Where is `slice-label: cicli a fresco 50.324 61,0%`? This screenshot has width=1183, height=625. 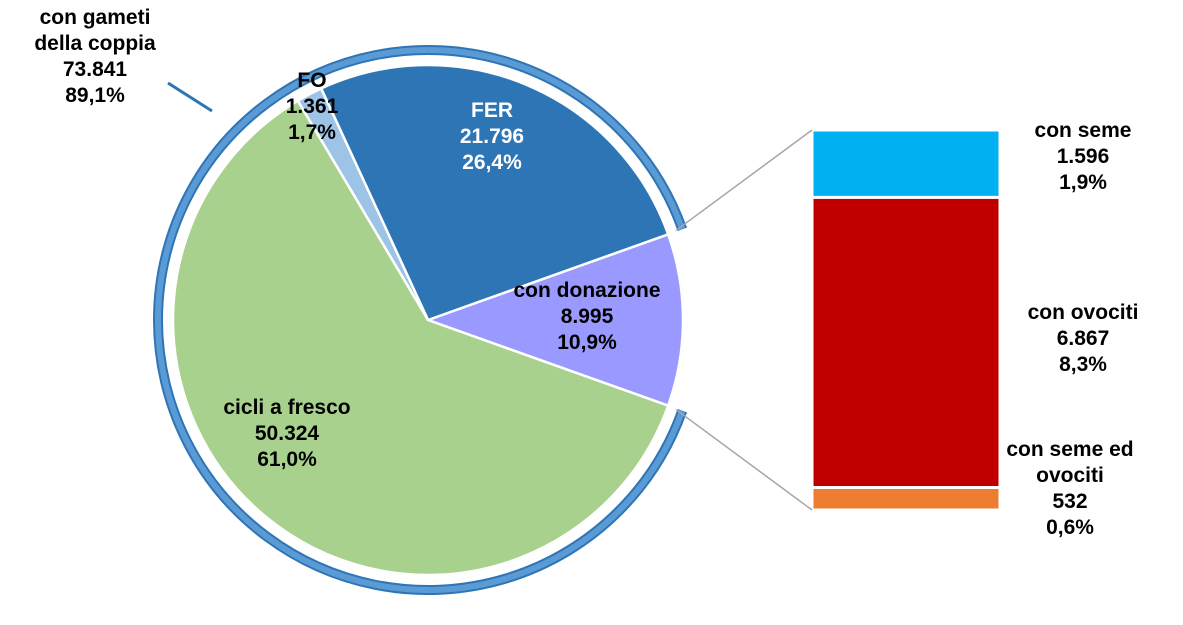
slice-label: cicli a fresco 50.324 61,0% is located at coordinates (286, 434).